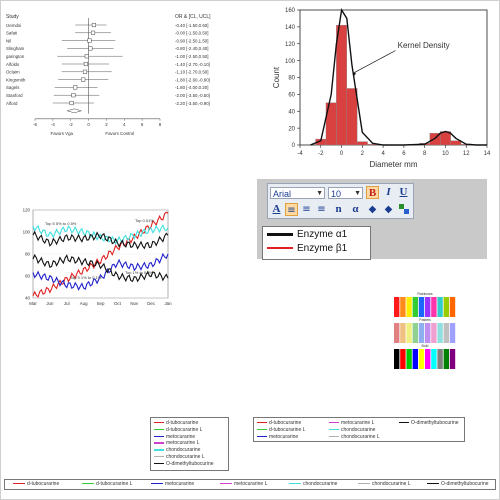 This screenshot has height=500, width=500. Describe the element at coordinates (403, 209) in the screenshot. I see `fill-color-icon` at that location.